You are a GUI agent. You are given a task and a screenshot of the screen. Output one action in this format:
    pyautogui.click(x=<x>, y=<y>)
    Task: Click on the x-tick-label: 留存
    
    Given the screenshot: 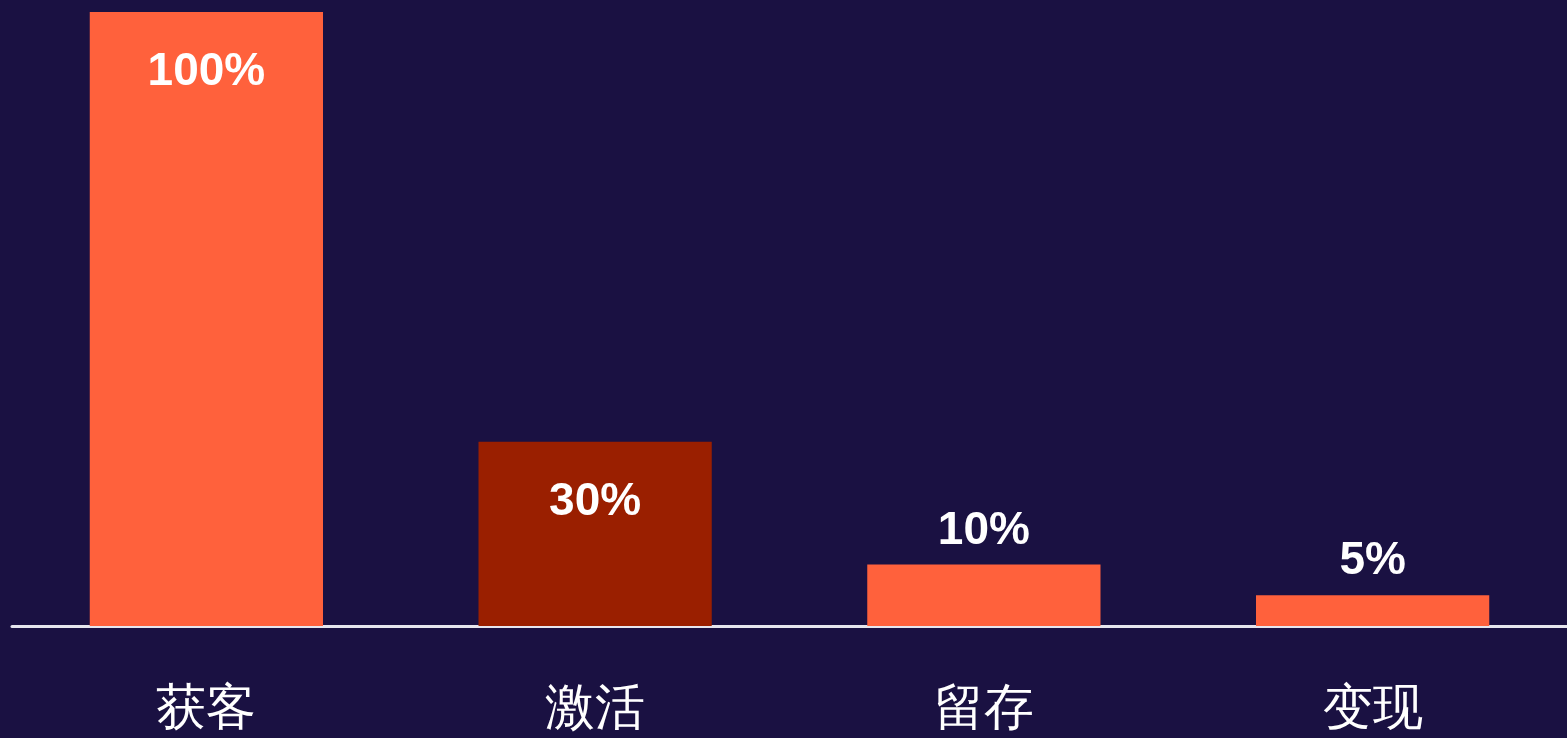 What is the action you would take?
    pyautogui.click(x=983, y=707)
    